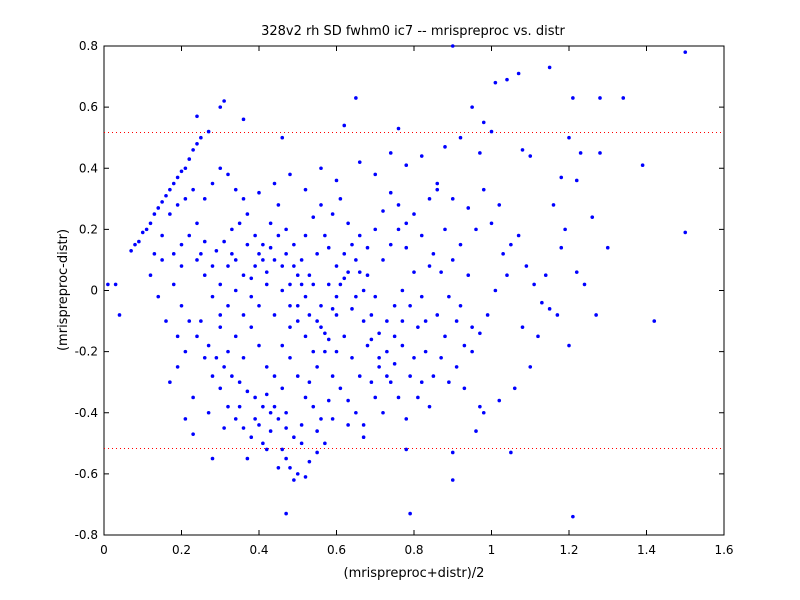 The width and height of the screenshot is (800, 600). I want to click on y-tick-label: -0.4, so click(86, 413).